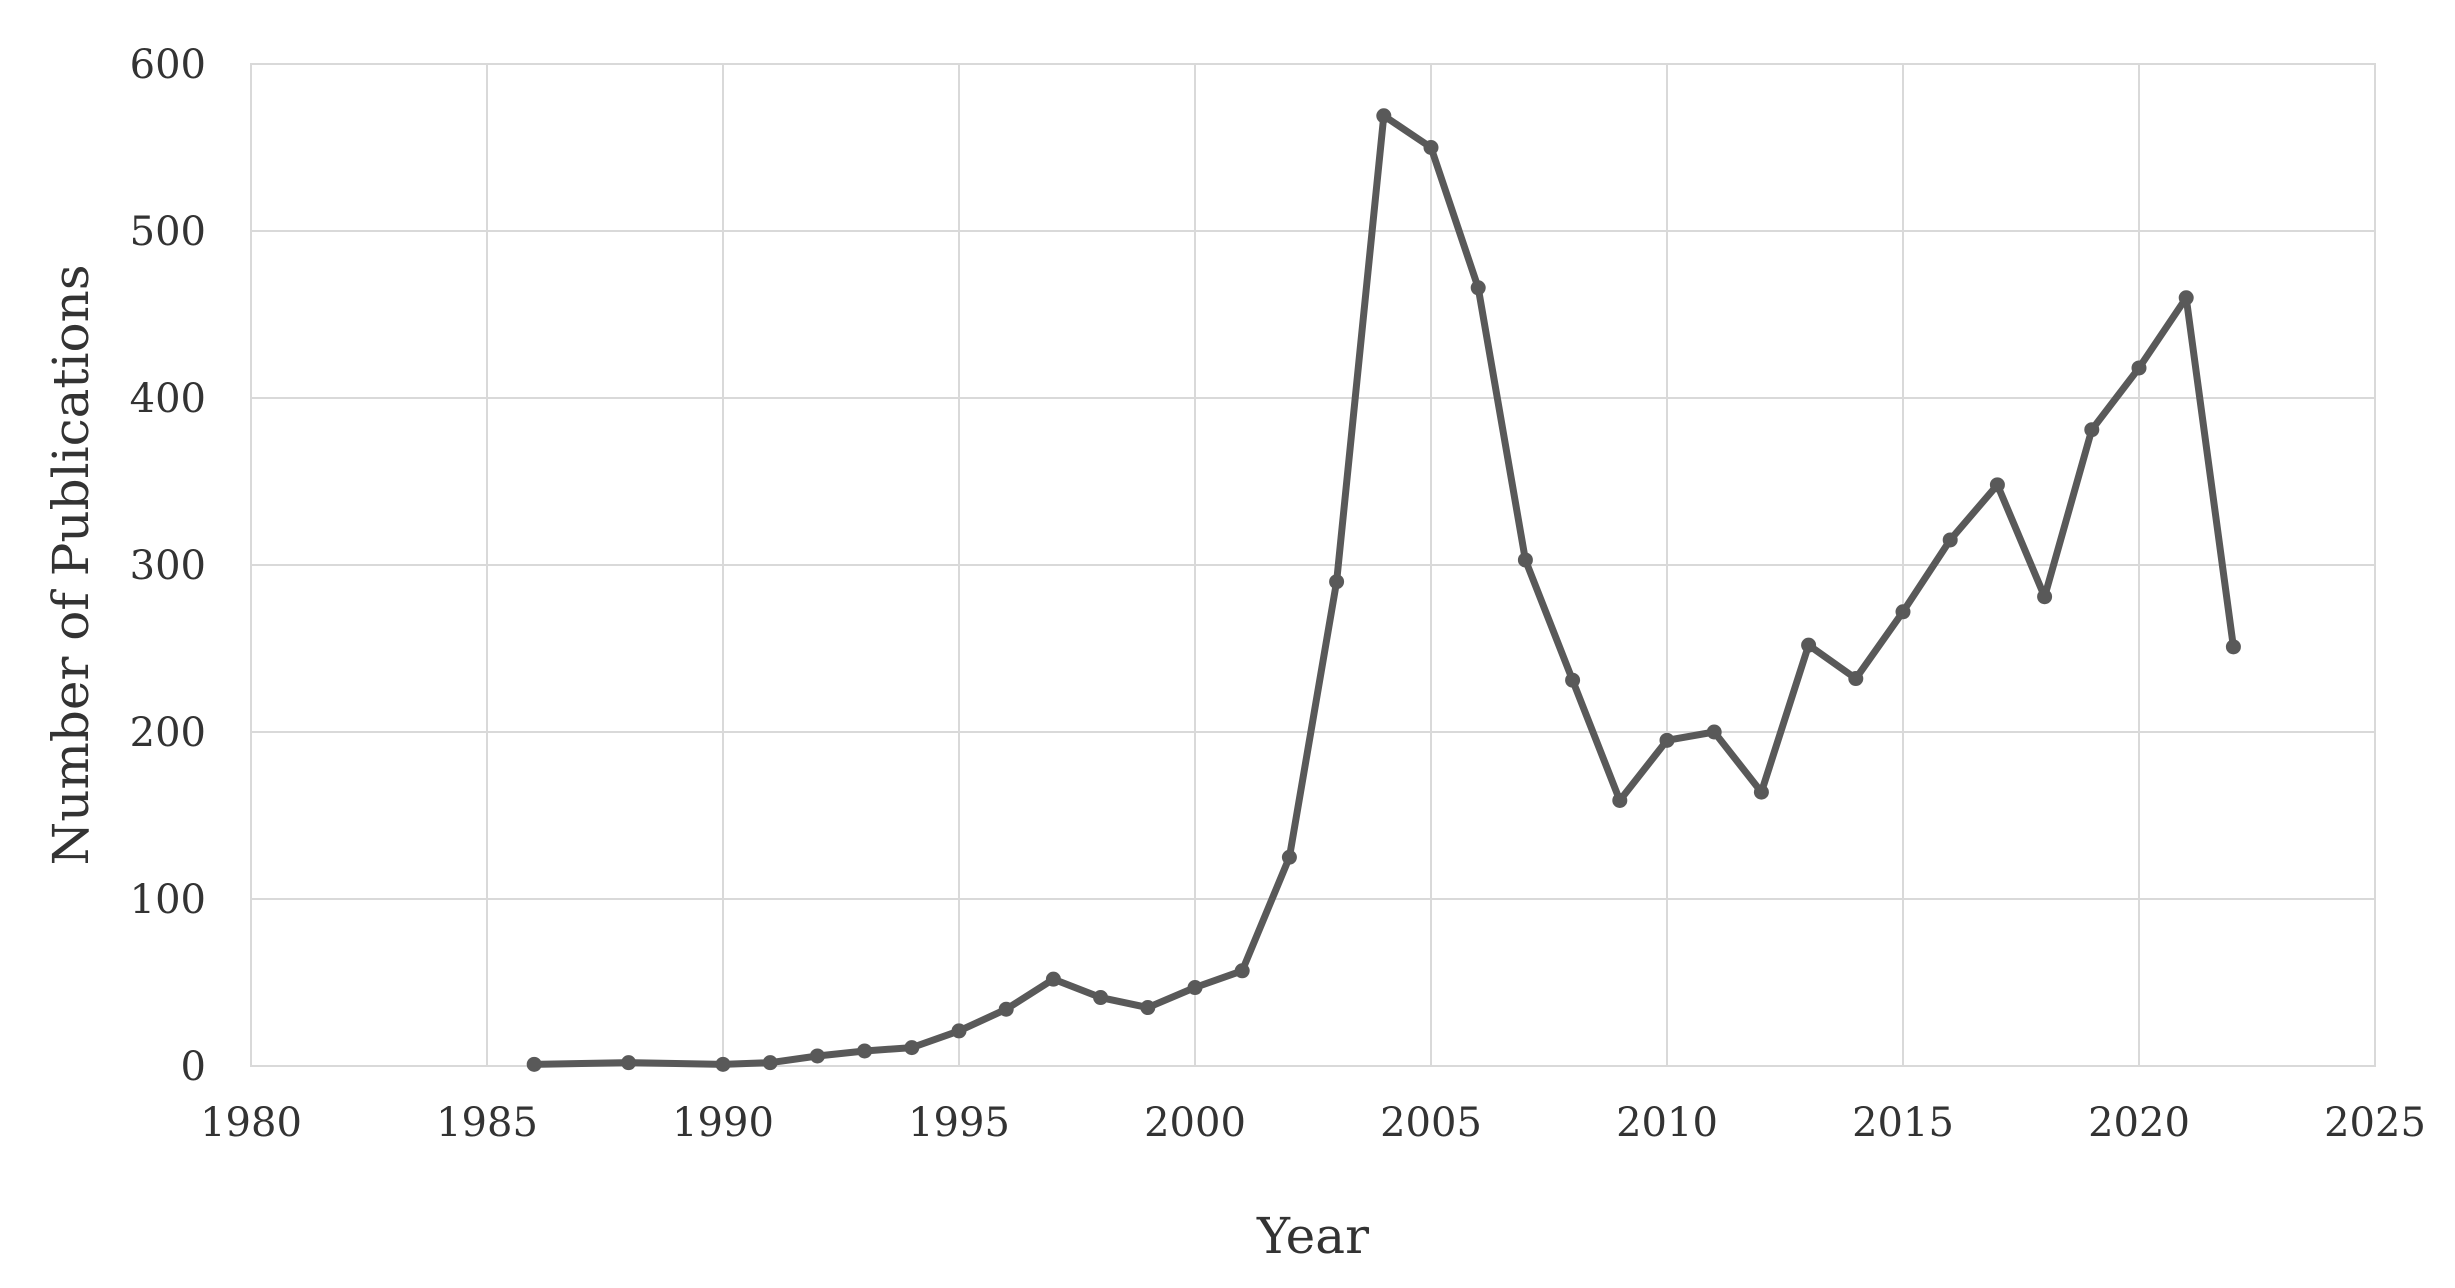  I want to click on data-point-2013, so click(1809, 645).